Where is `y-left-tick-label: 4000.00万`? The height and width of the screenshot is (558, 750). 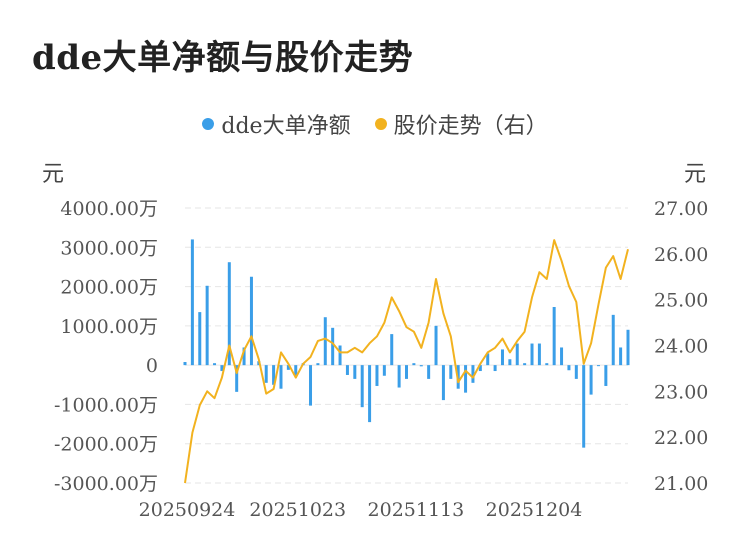 y-left-tick-label: 4000.00万 is located at coordinates (109, 209).